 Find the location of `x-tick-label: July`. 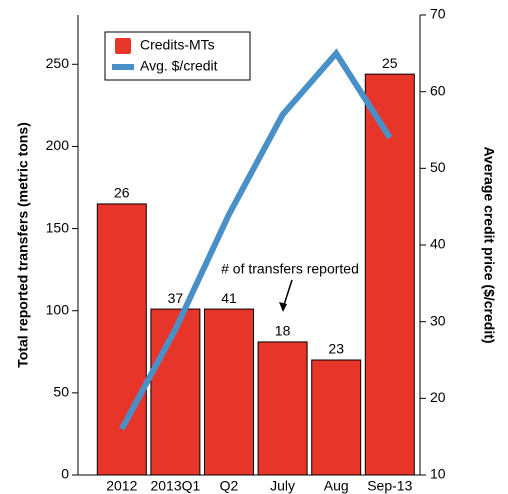

x-tick-label: July is located at coordinates (282, 486).